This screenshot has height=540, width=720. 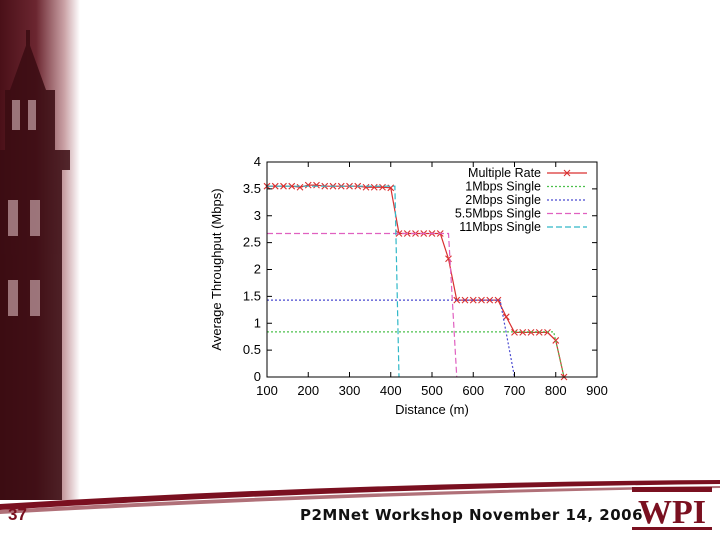 I want to click on y-tick-label: 3, so click(x=257, y=215).